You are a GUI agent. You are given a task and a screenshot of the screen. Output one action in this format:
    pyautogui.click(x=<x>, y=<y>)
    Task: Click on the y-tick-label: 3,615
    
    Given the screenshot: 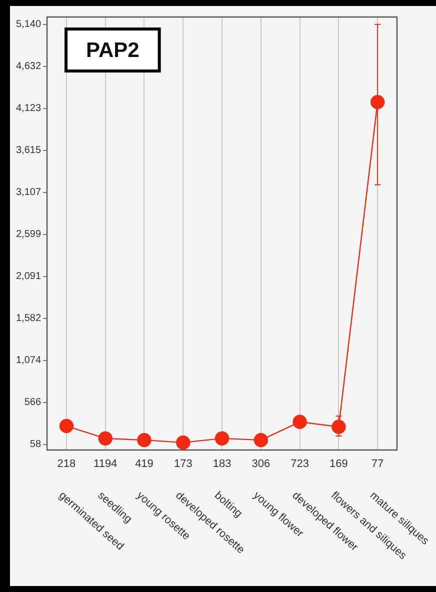 What is the action you would take?
    pyautogui.click(x=29, y=150)
    